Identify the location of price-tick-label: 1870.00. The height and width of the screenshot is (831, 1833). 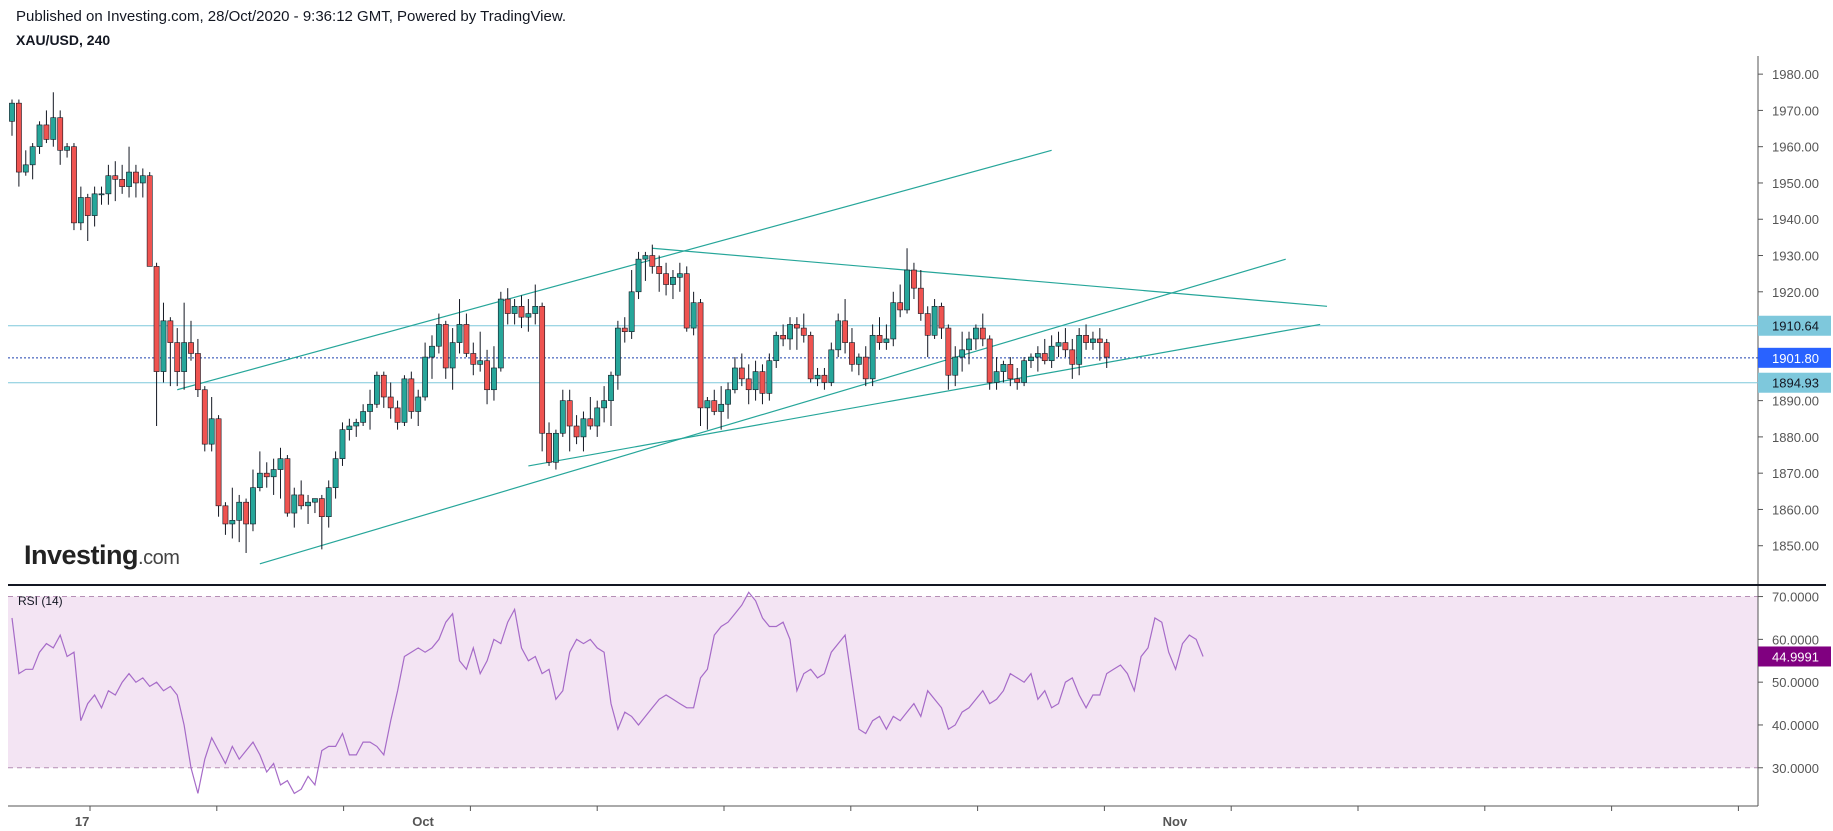
(1795, 473).